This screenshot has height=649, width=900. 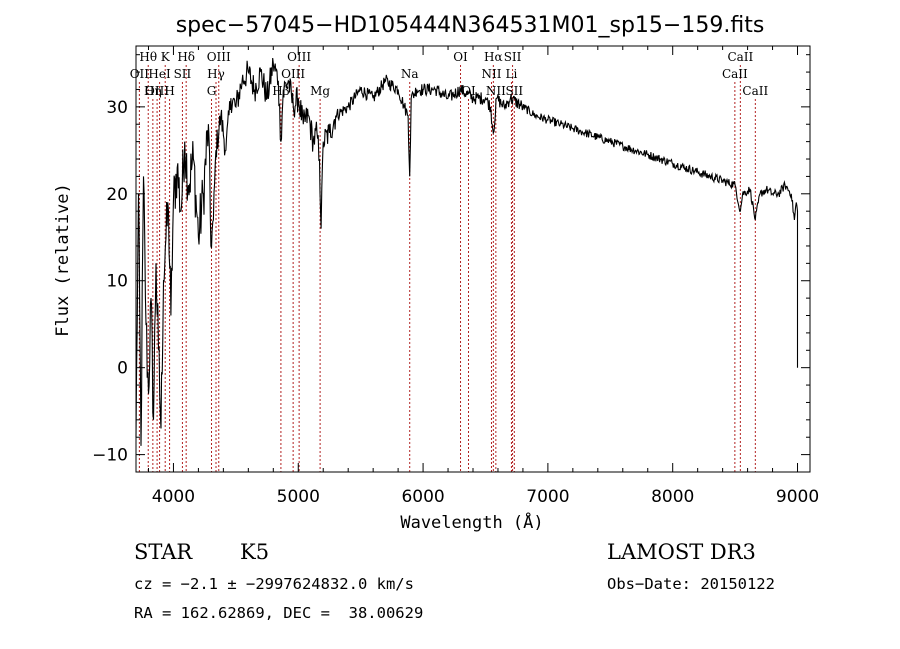 What do you see at coordinates (691, 584) in the screenshot?
I see `obs-date: Obs−Date: 20150122` at bounding box center [691, 584].